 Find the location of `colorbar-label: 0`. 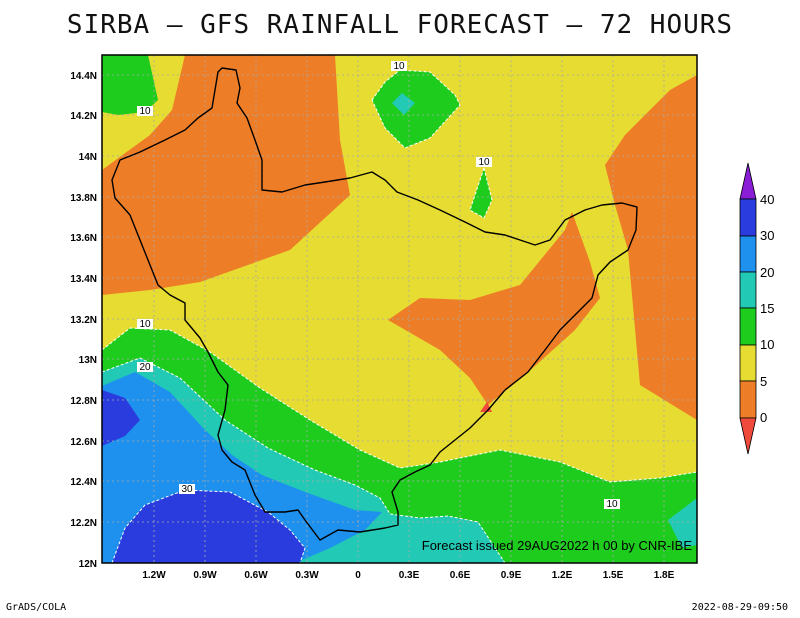

colorbar-label: 0 is located at coordinates (763, 417).